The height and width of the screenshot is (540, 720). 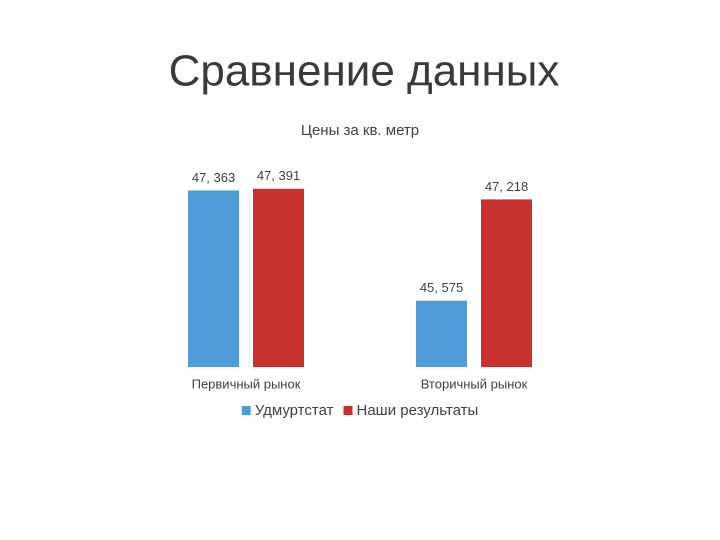 I want to click on x-tick-label: Первичный рынок, so click(x=246, y=383).